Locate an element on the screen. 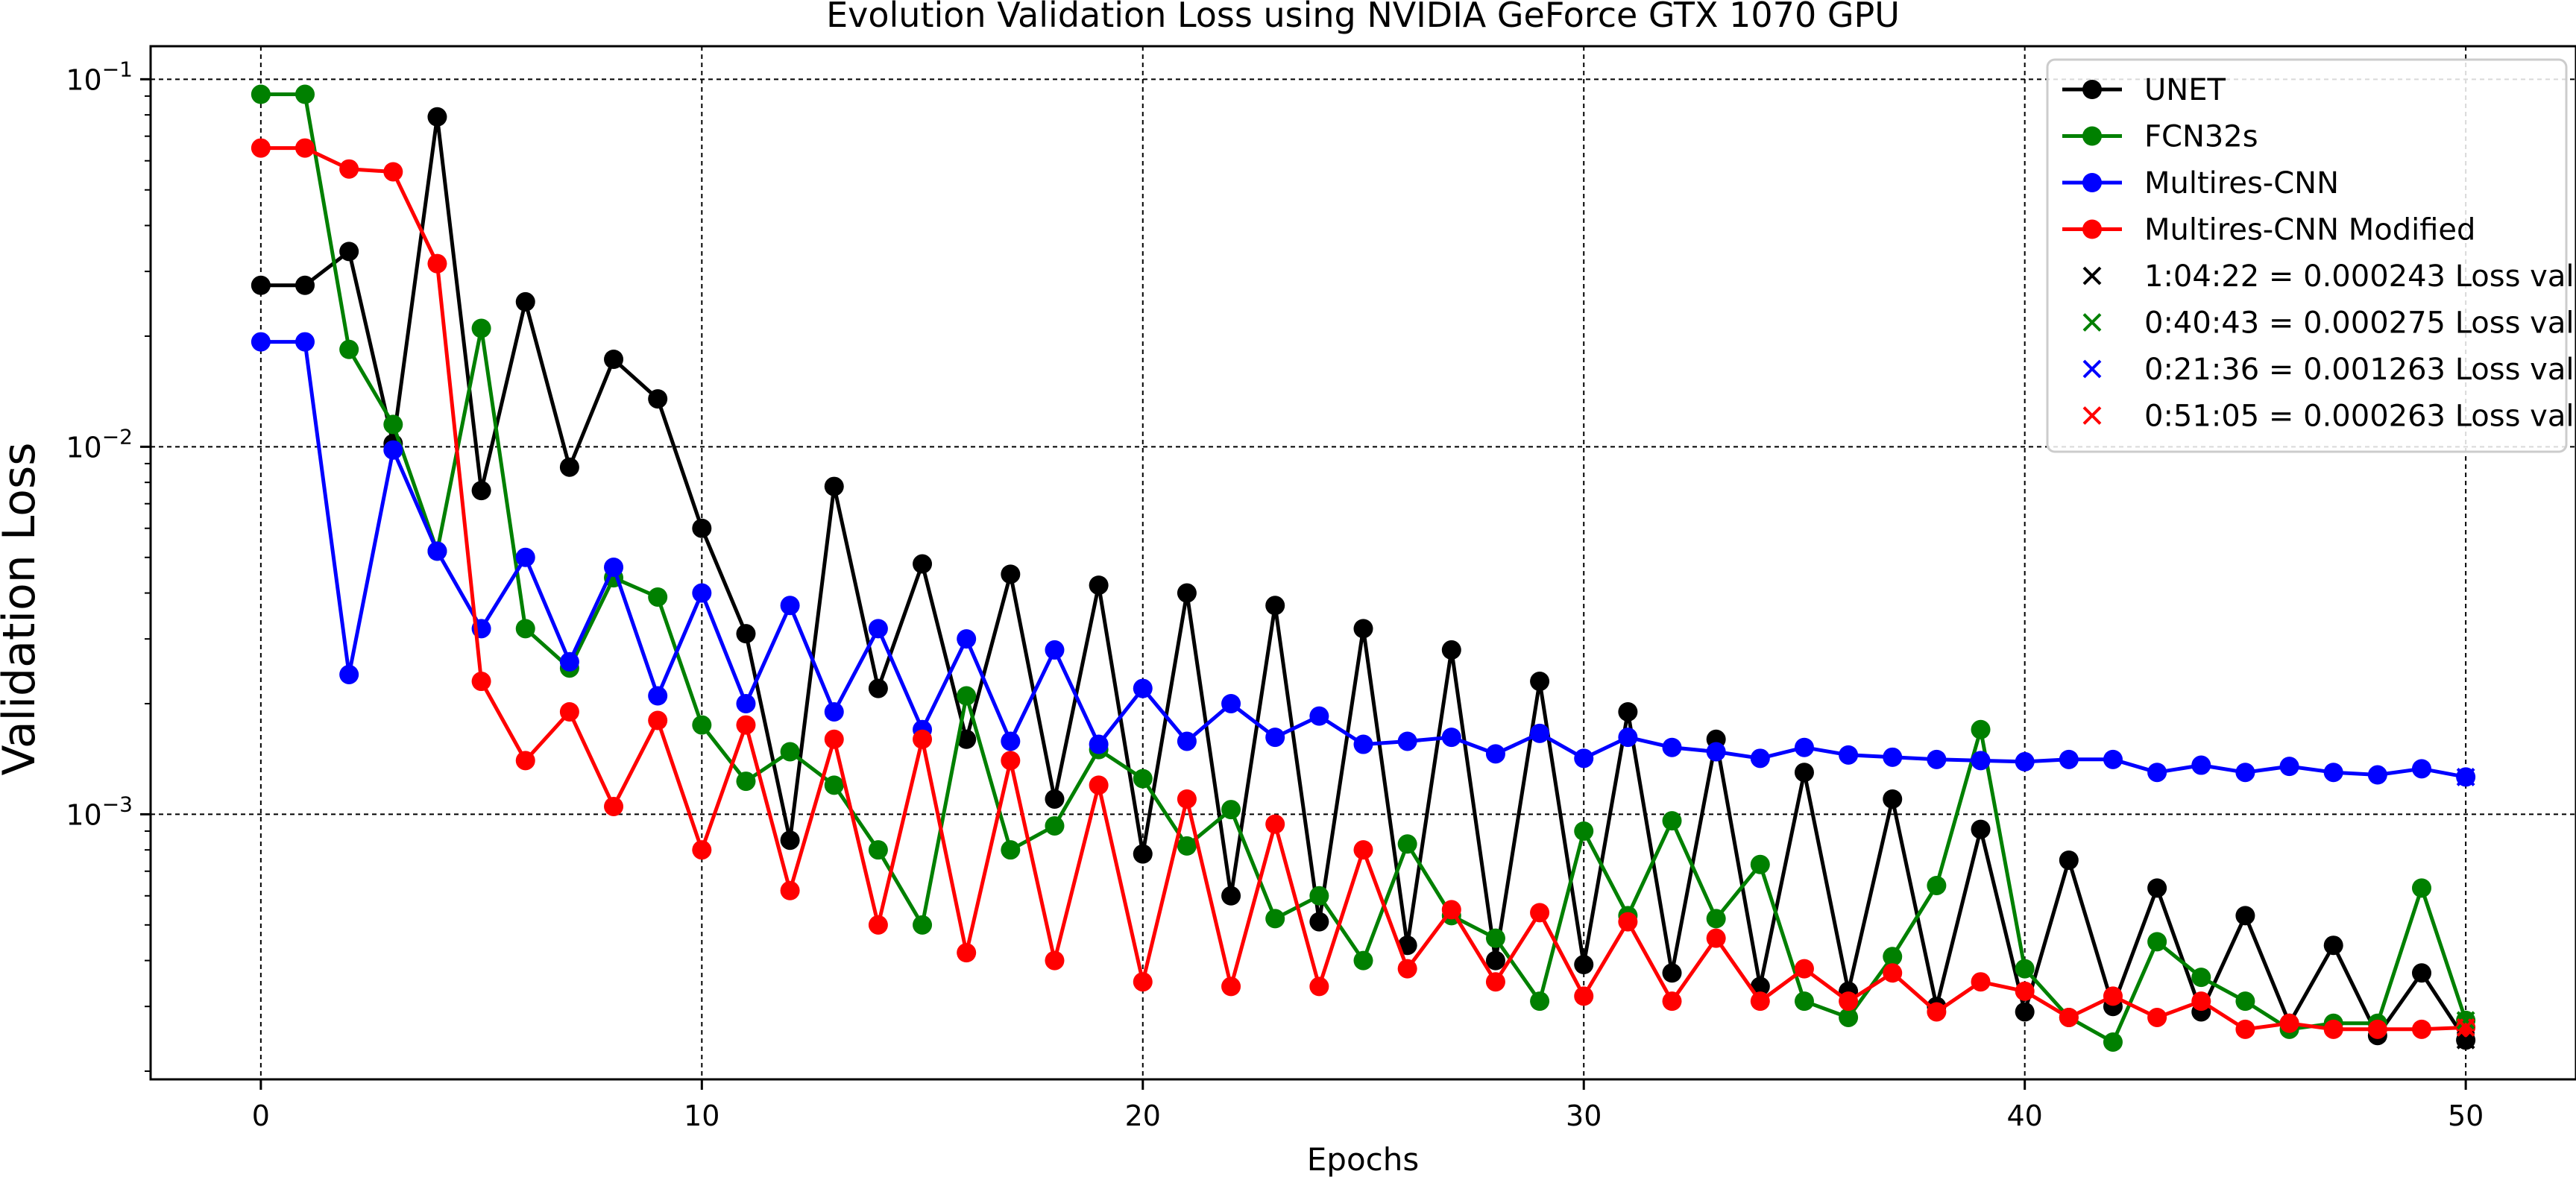  legend-label: 1:04:22 = 0.000243 Loss val is located at coordinates (2359, 276).